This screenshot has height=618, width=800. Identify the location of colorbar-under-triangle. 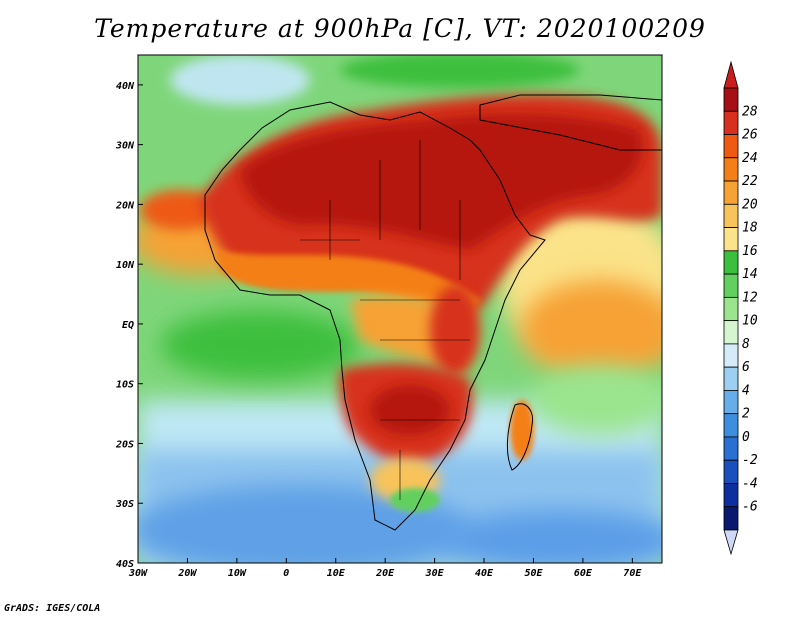
(731, 542).